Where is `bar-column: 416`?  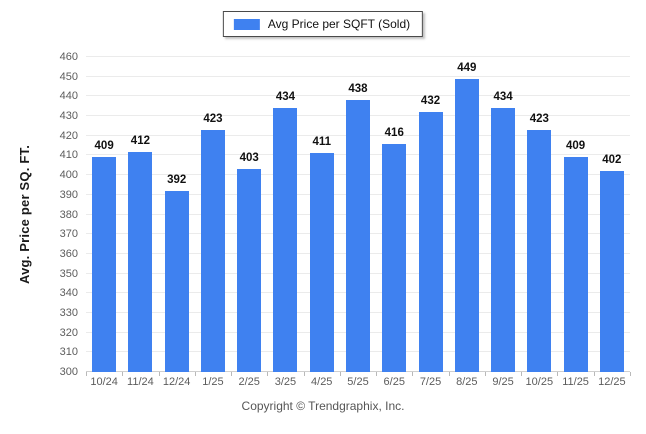
bar-column: 416 is located at coordinates (394, 214).